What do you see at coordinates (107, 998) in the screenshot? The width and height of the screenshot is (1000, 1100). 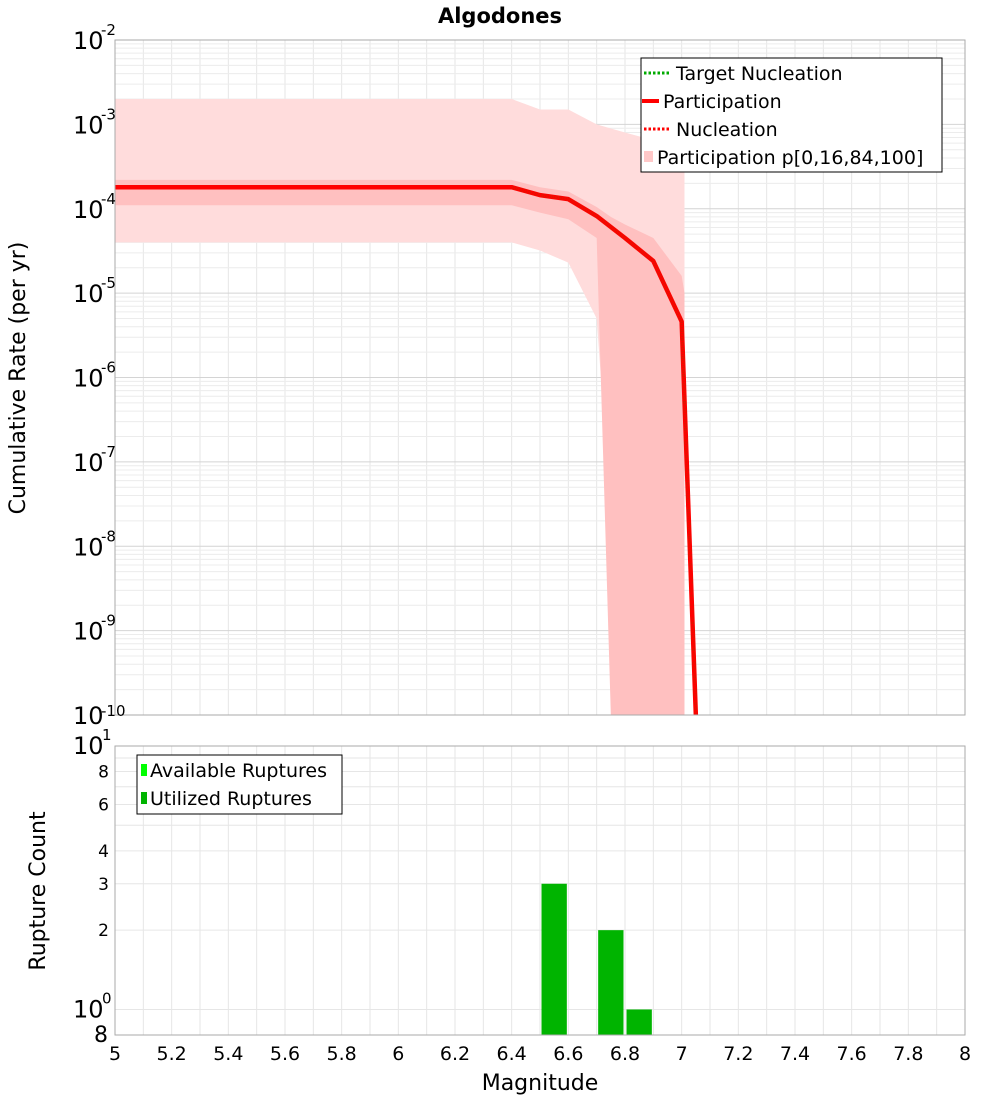 I see `bottom-y-tick-exponent: 0` at bounding box center [107, 998].